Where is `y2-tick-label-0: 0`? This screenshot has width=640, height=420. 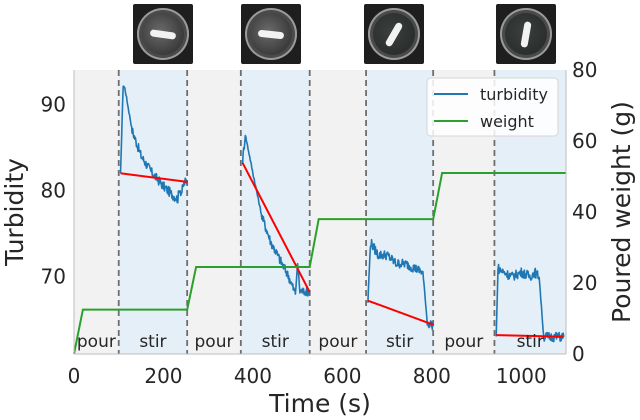
y2-tick-label-0: 0 is located at coordinates (578, 354).